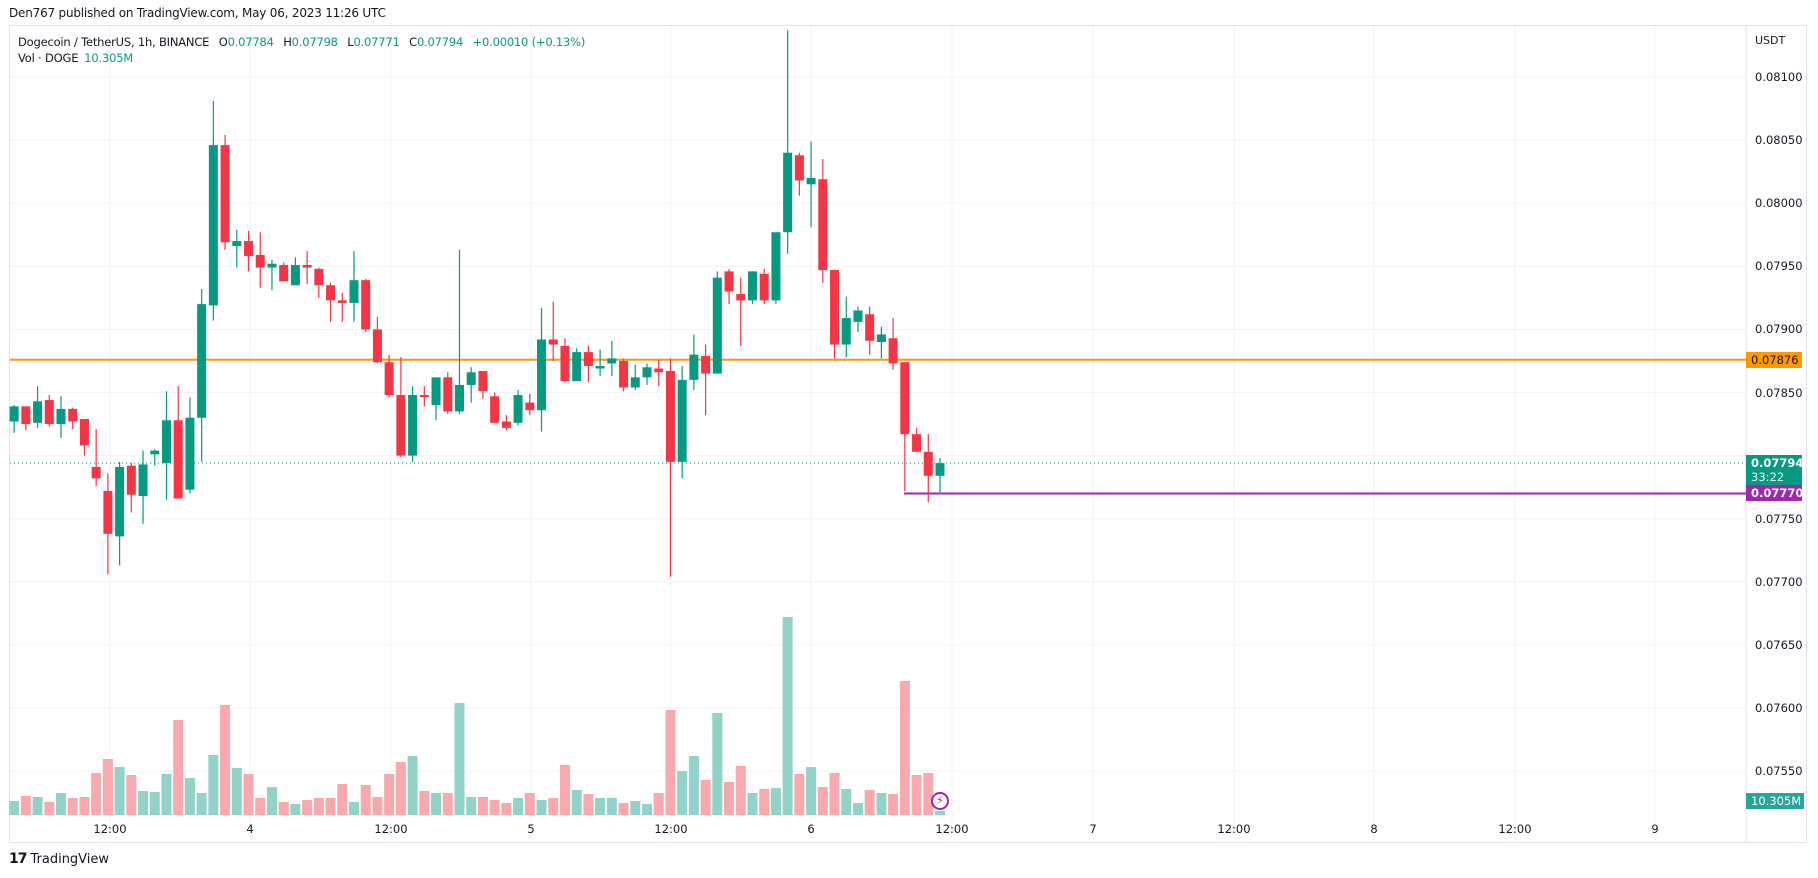  What do you see at coordinates (114, 42) in the screenshot?
I see `symbol-title: Dogecoin / TetherUS, 1h, BINANCE` at bounding box center [114, 42].